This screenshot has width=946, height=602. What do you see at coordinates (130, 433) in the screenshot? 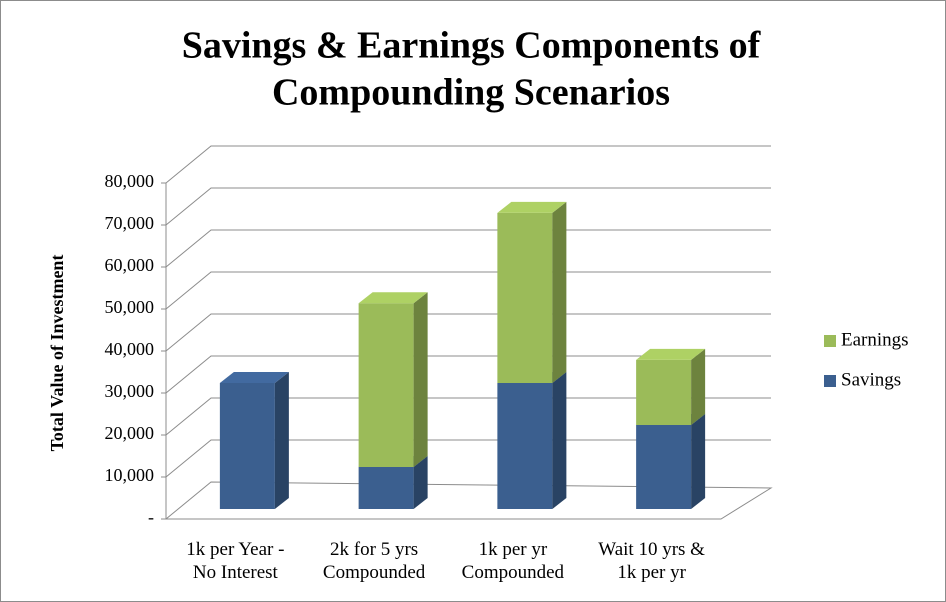
I see `y-tick-label: 20,000` at bounding box center [130, 433].